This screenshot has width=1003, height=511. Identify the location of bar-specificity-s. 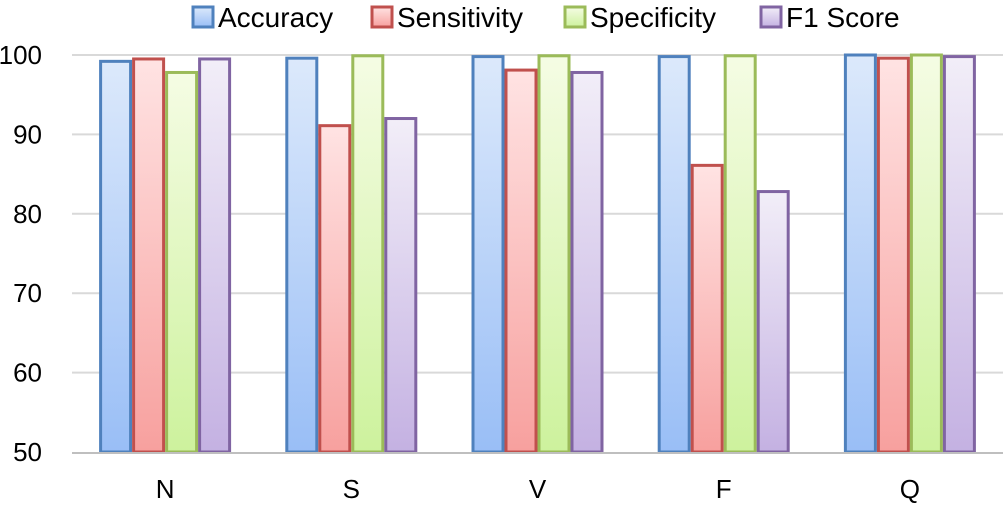
(368, 254).